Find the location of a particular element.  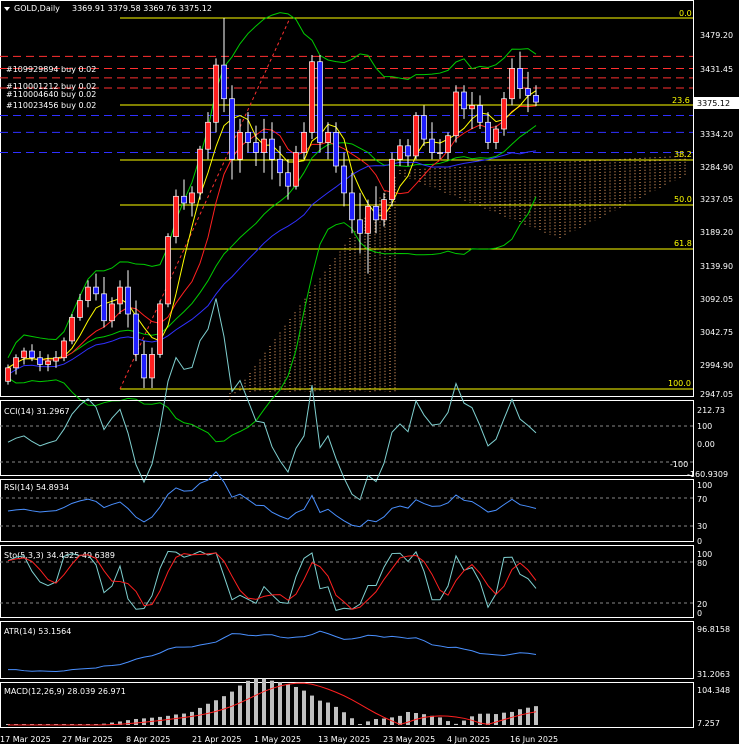

macd-signal-line is located at coordinates (272, 704).